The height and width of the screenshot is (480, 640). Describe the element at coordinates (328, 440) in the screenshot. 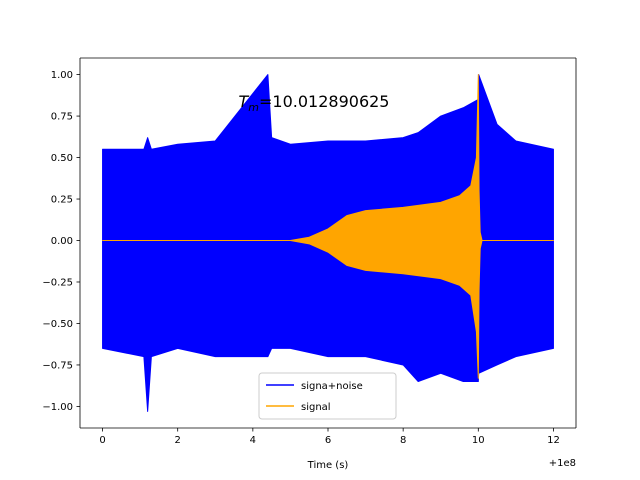

I see `x-tick-label: 6` at that location.